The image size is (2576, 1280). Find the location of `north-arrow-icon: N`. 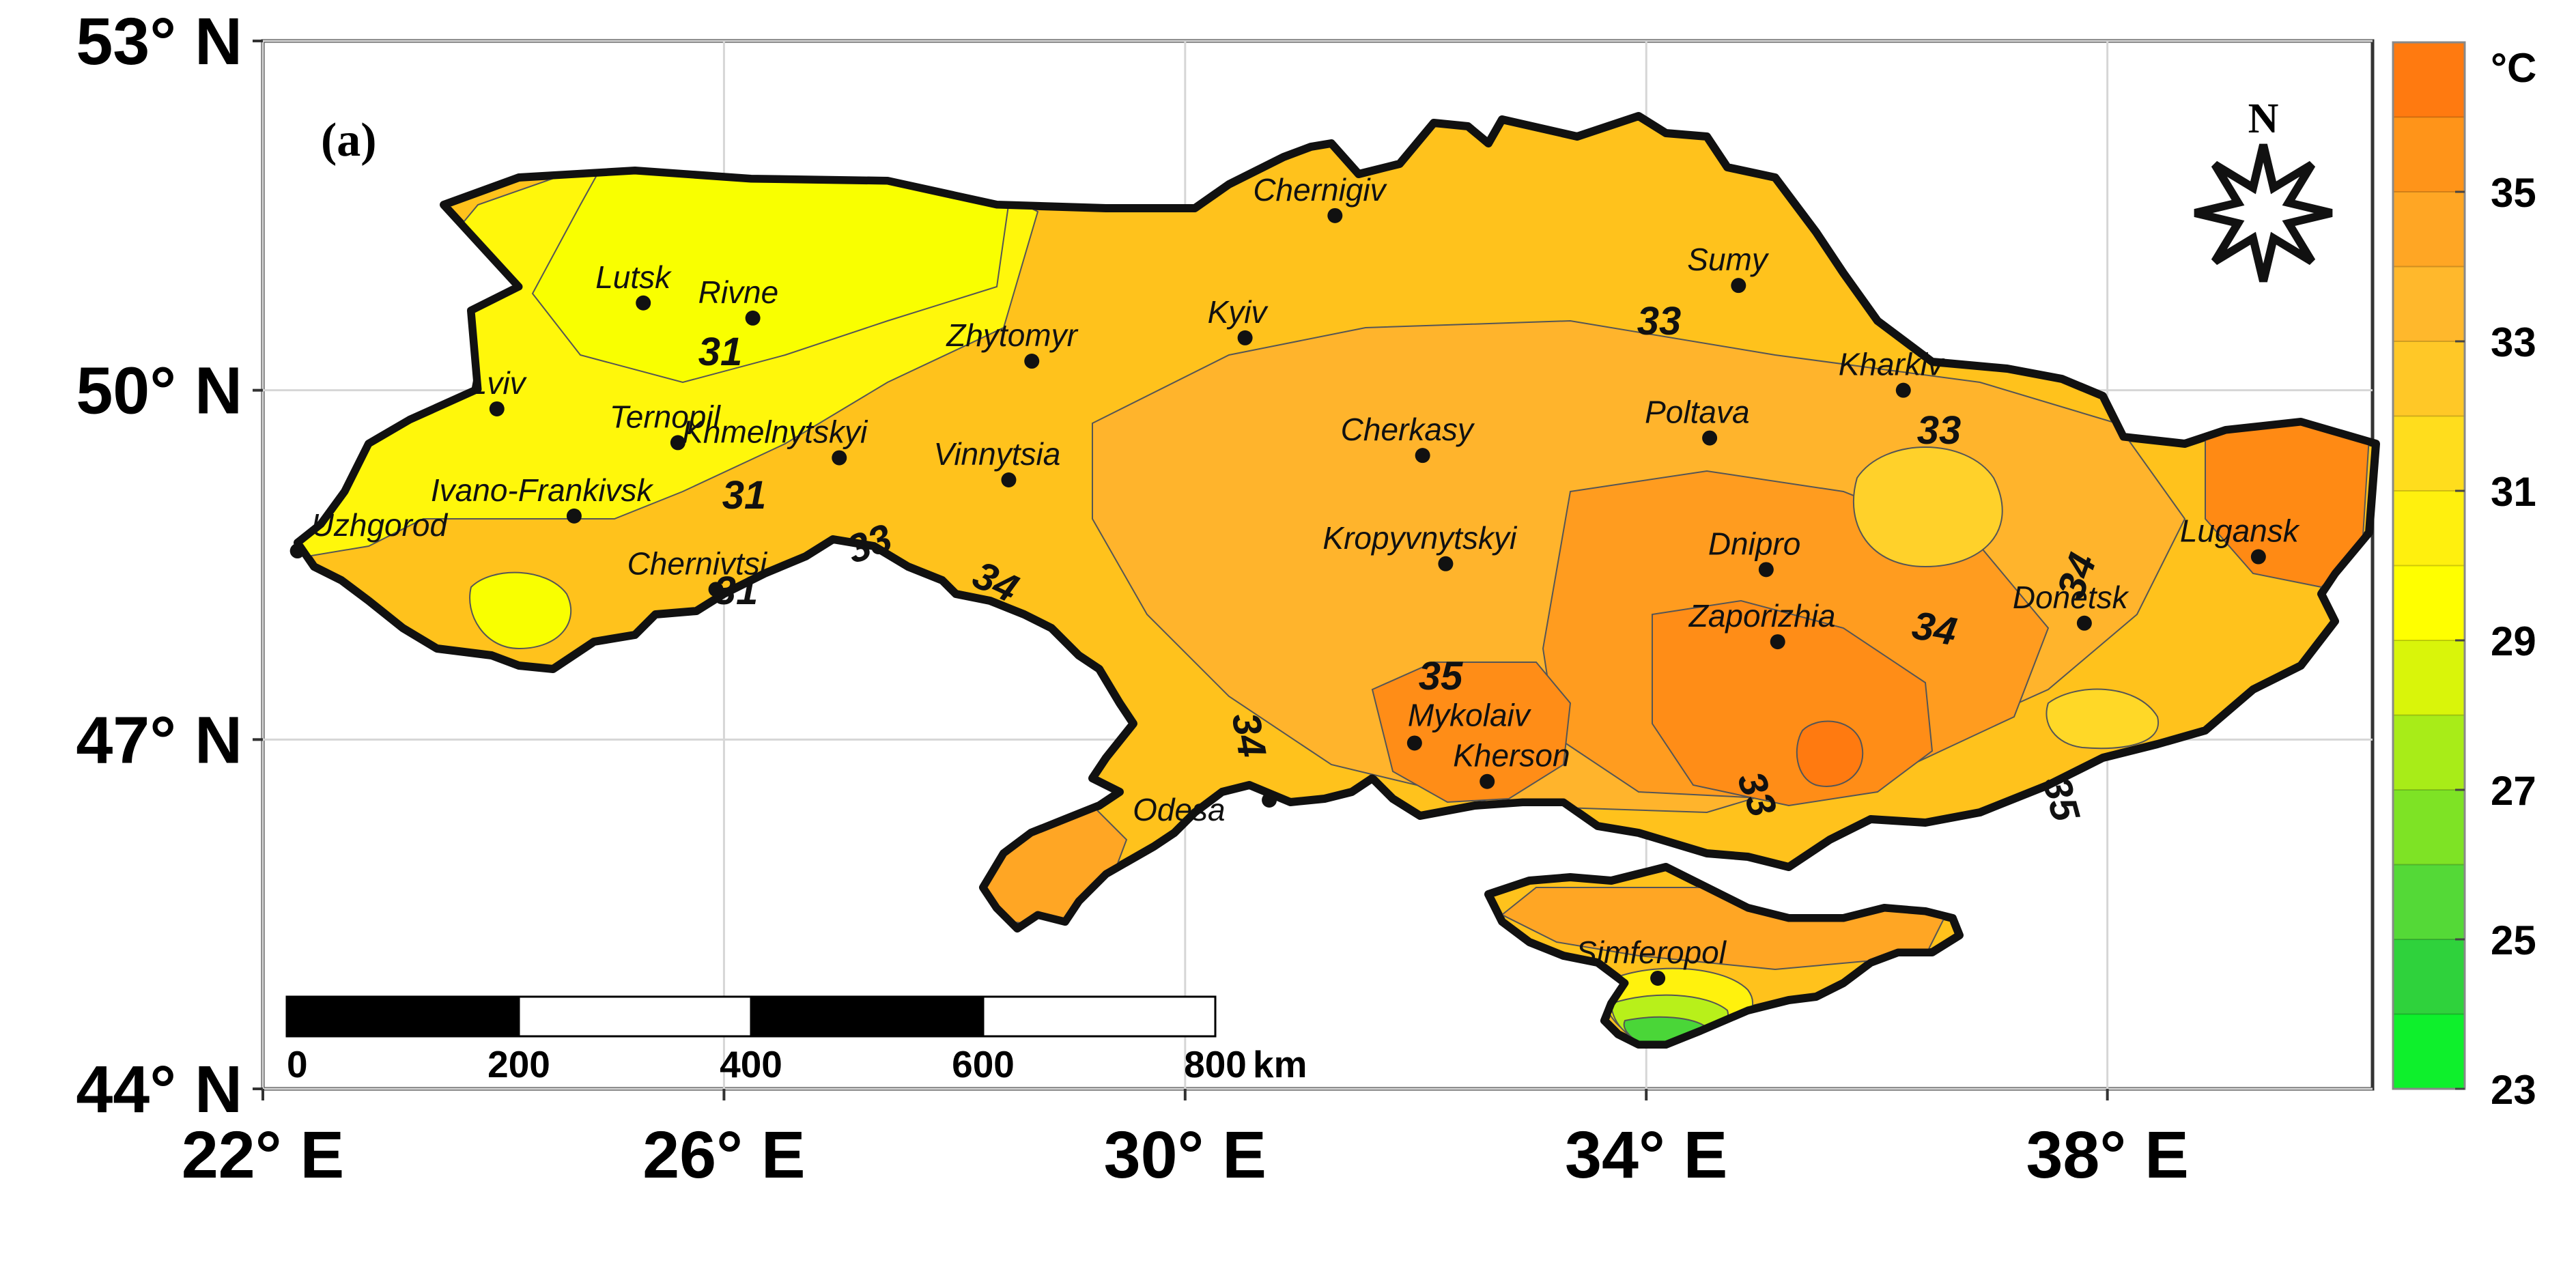

north-arrow-icon: N is located at coordinates (2263, 189).